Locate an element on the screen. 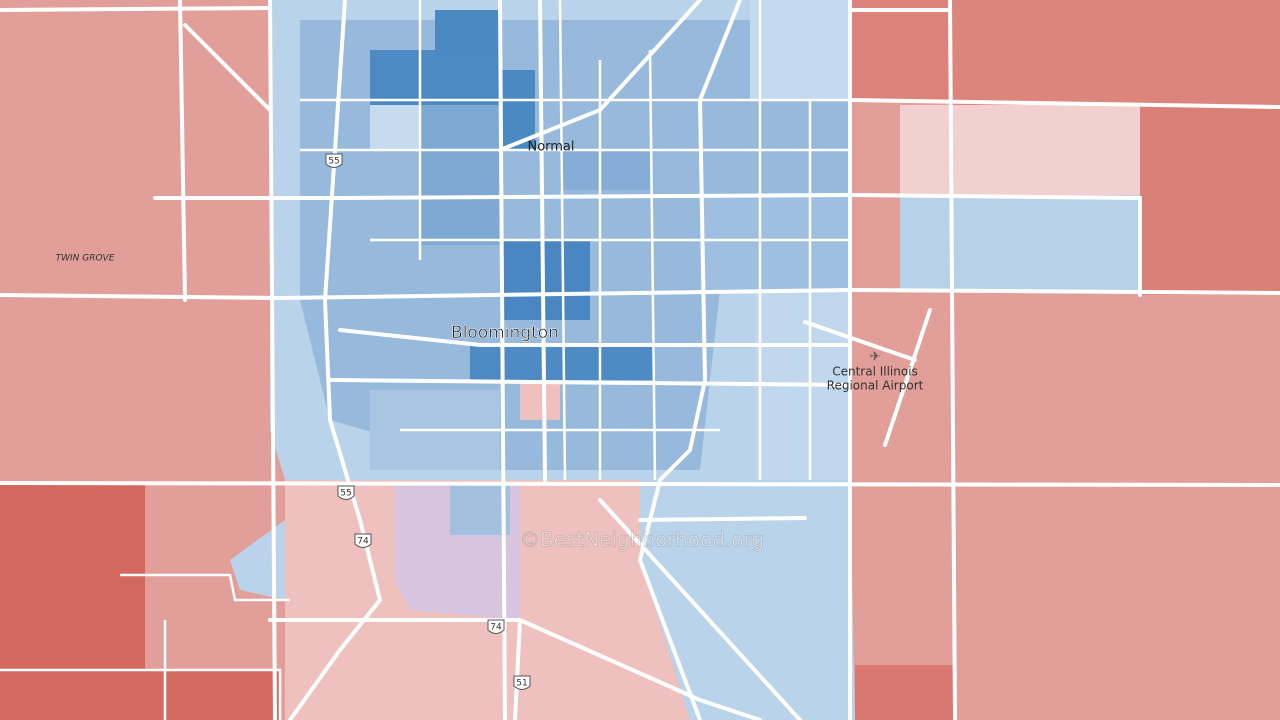  city-label: Bloomington is located at coordinates (505, 333).